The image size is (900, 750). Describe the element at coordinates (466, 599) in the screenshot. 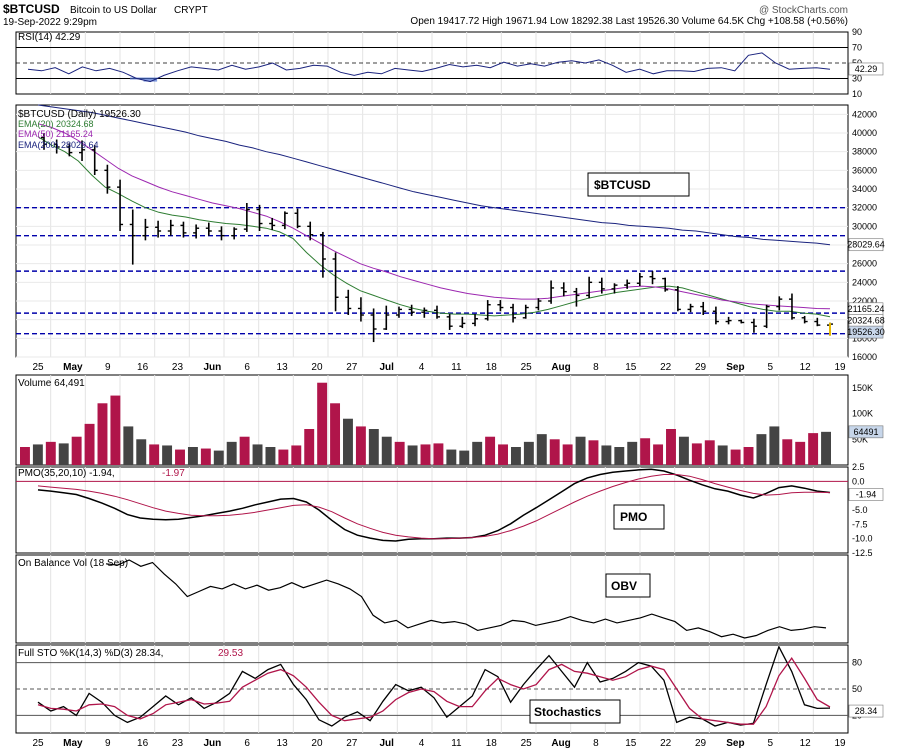

I see `obv-line` at that location.